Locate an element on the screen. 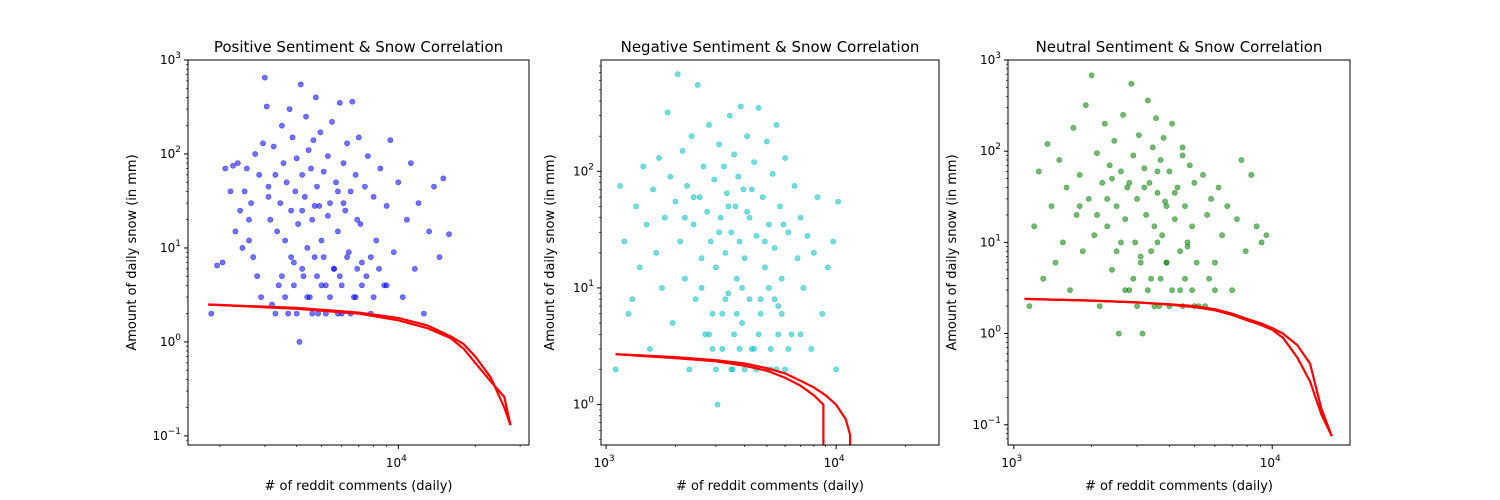 The height and width of the screenshot is (500, 1500). negative-y-tick-label: 100 is located at coordinates (583, 404).